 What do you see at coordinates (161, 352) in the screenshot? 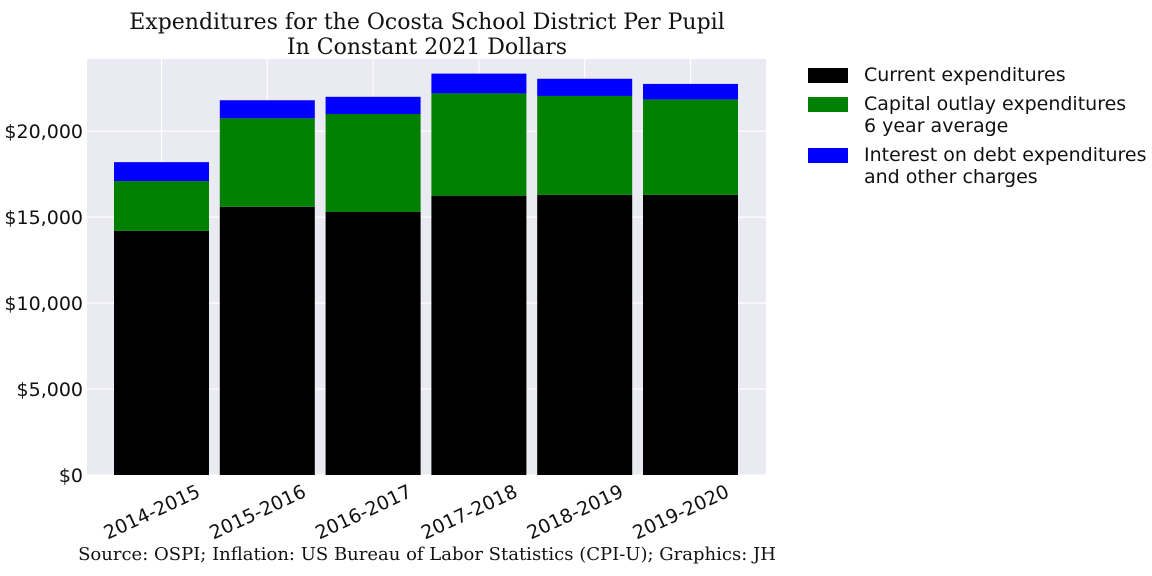
I see `bar-segment-current-2014-2015` at bounding box center [161, 352].